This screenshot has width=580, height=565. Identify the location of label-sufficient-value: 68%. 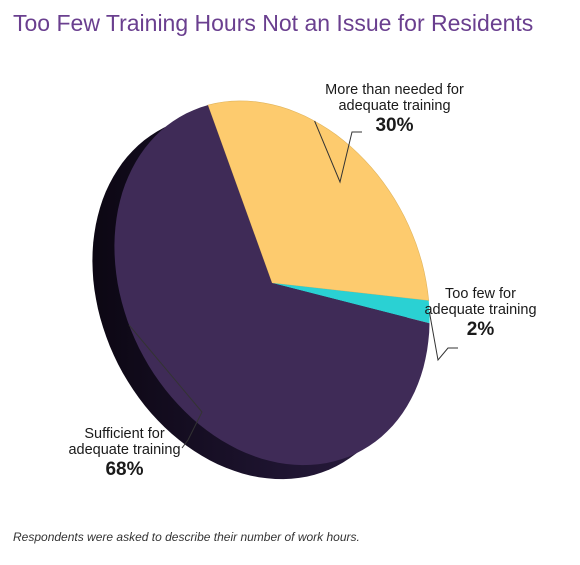
(124, 469).